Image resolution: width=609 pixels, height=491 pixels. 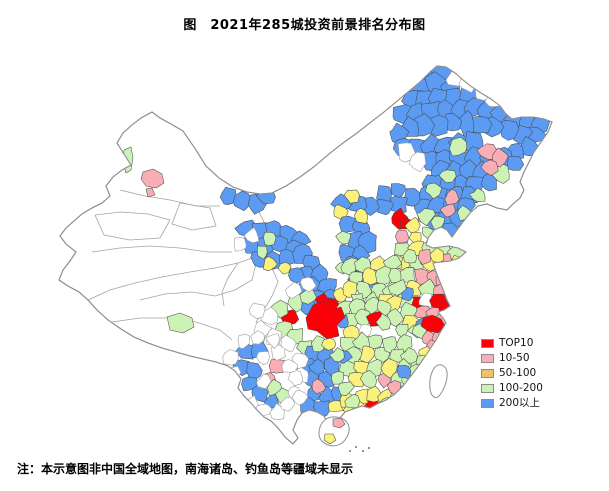 What do you see at coordinates (520, 403) in the screenshot?
I see `legend-label: 200以上` at bounding box center [520, 403].